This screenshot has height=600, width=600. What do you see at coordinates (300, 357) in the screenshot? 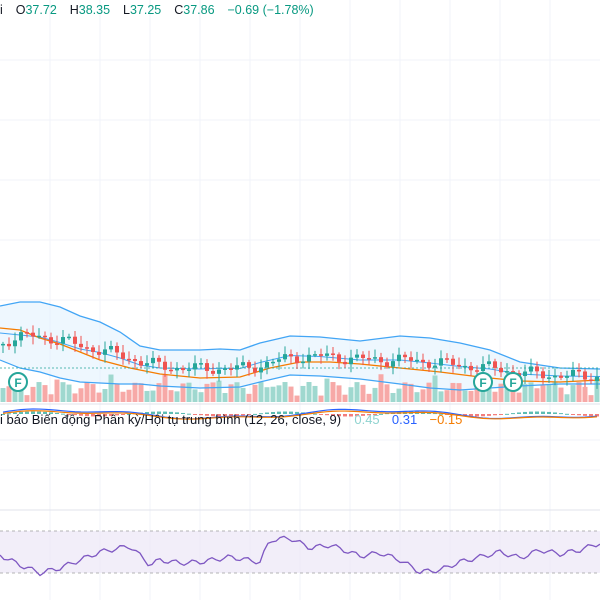
I see `candlesticks` at bounding box center [300, 357].